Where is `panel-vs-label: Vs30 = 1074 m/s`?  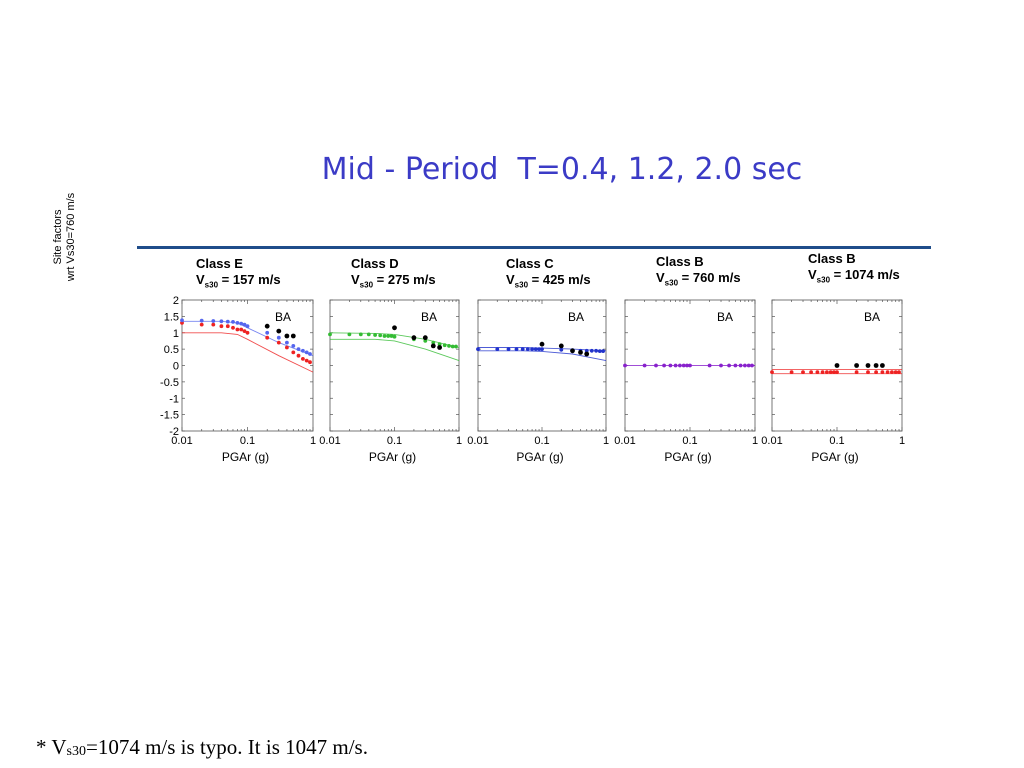 panel-vs-label: Vs30 = 1074 m/s is located at coordinates (854, 276).